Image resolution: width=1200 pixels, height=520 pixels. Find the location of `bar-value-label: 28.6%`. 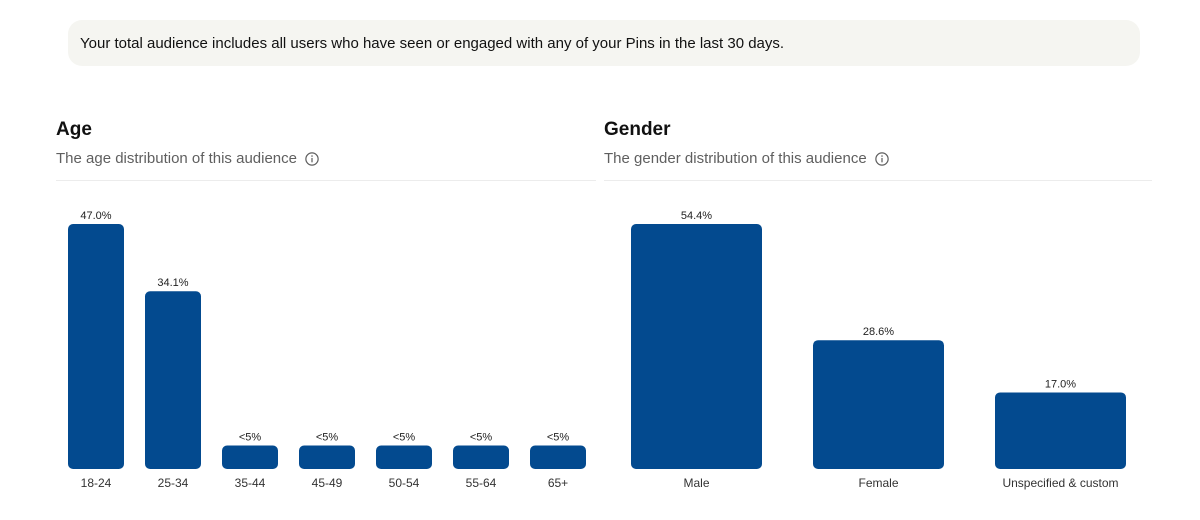

bar-value-label: 28.6% is located at coordinates (878, 332).